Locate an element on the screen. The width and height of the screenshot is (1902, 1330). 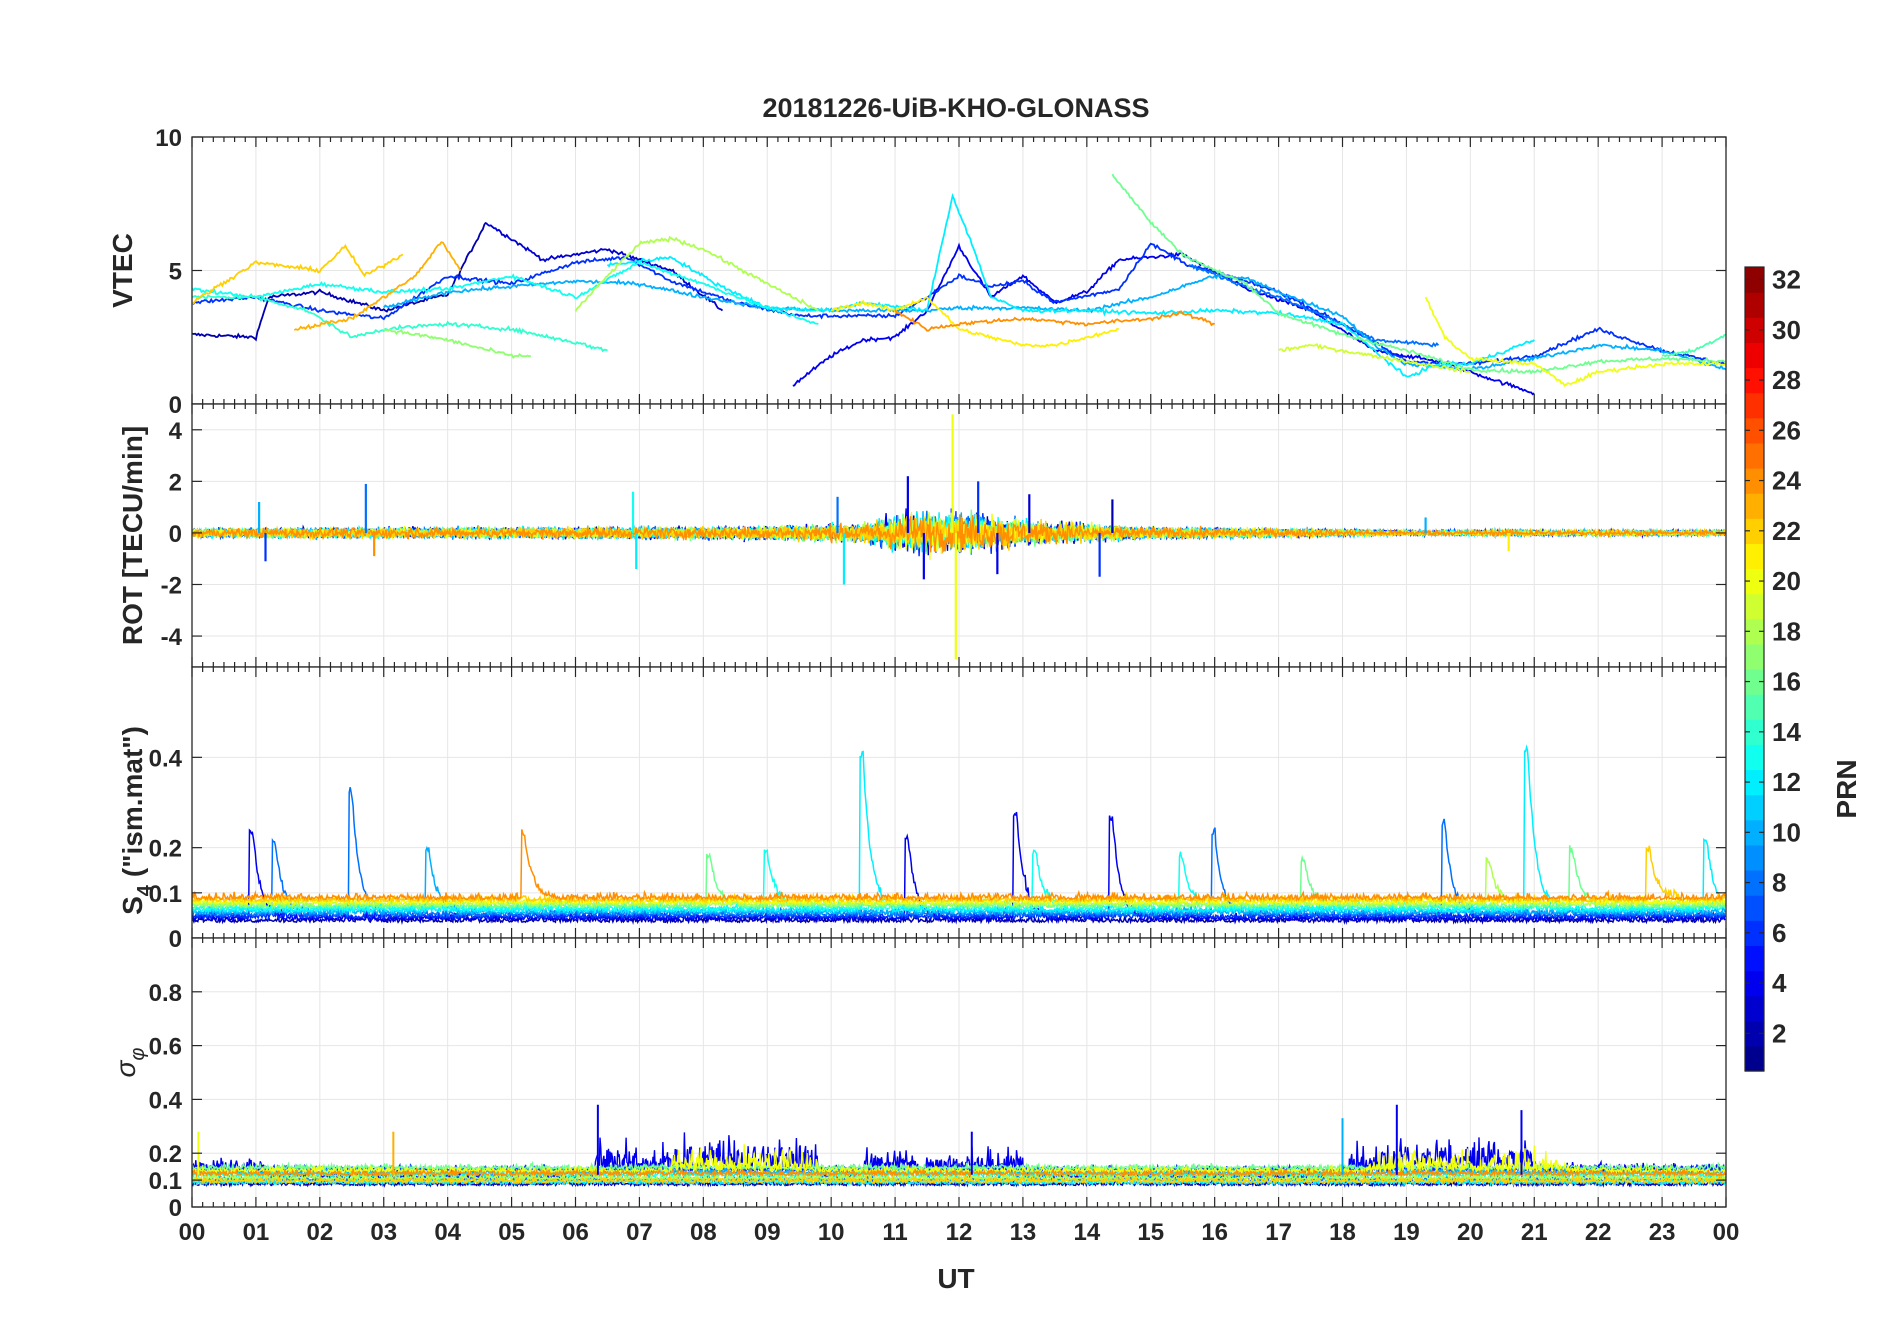
xtick-label: 19 is located at coordinates (1406, 1232).